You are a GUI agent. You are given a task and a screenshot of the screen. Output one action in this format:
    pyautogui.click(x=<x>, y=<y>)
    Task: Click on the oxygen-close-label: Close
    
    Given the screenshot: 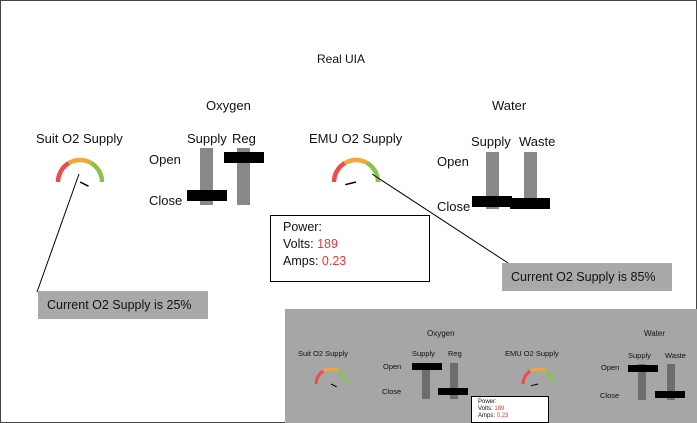 What is the action you would take?
    pyautogui.click(x=166, y=200)
    